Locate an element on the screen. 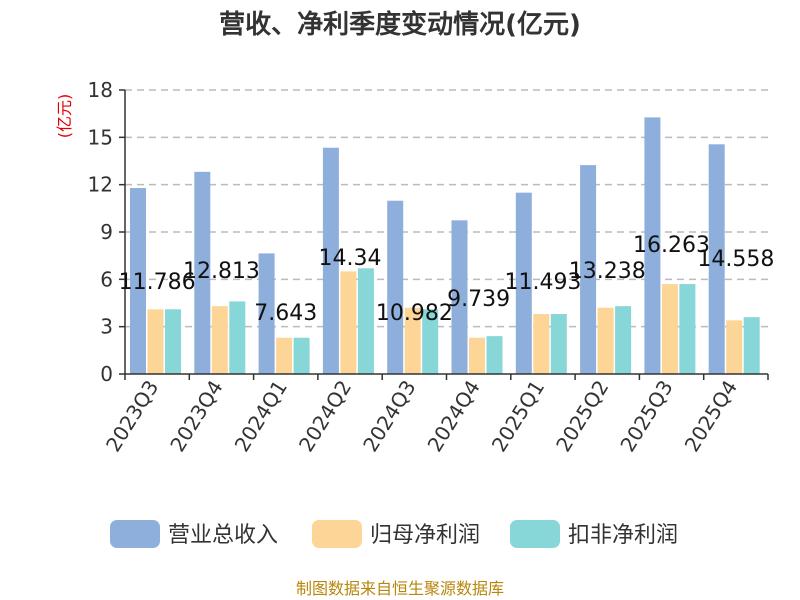  bar-2024Q4-s0 is located at coordinates (459, 297).